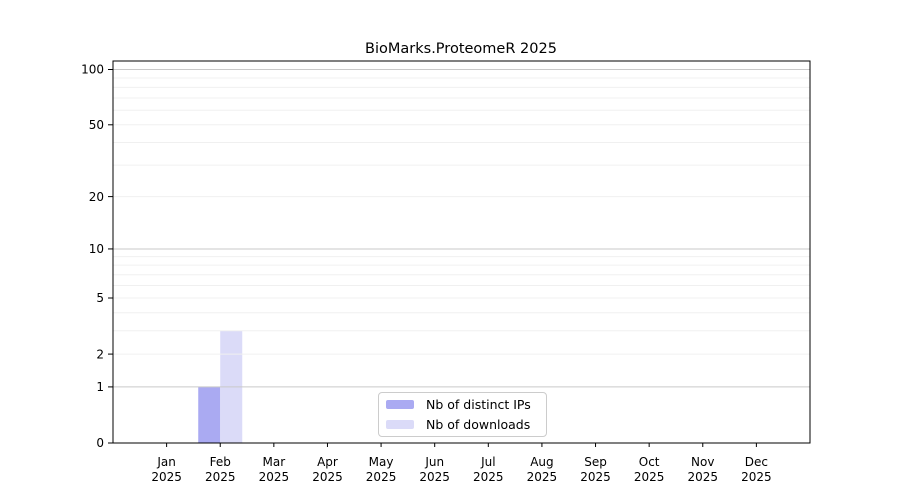 The image size is (900, 500). What do you see at coordinates (487, 462) in the screenshot?
I see `x-tick-label-month: Jul` at bounding box center [487, 462].